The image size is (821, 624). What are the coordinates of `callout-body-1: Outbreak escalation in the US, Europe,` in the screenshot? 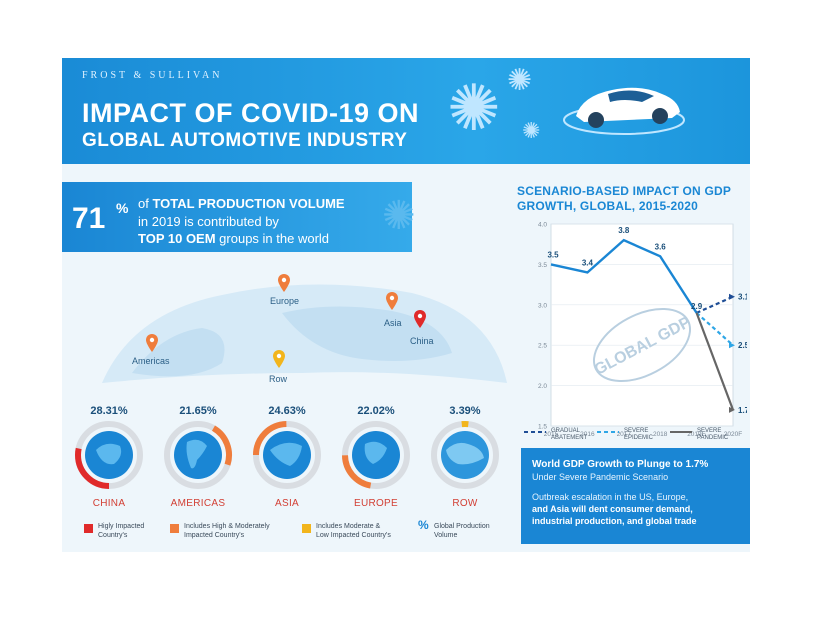 It's located at (610, 497).